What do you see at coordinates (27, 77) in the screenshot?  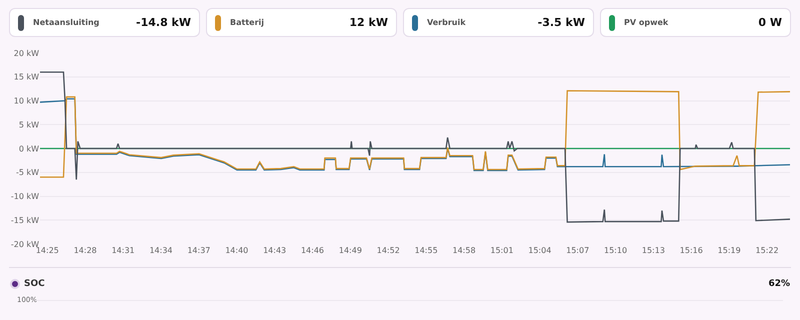 I see `y-tick-label: 15 kW` at bounding box center [27, 77].